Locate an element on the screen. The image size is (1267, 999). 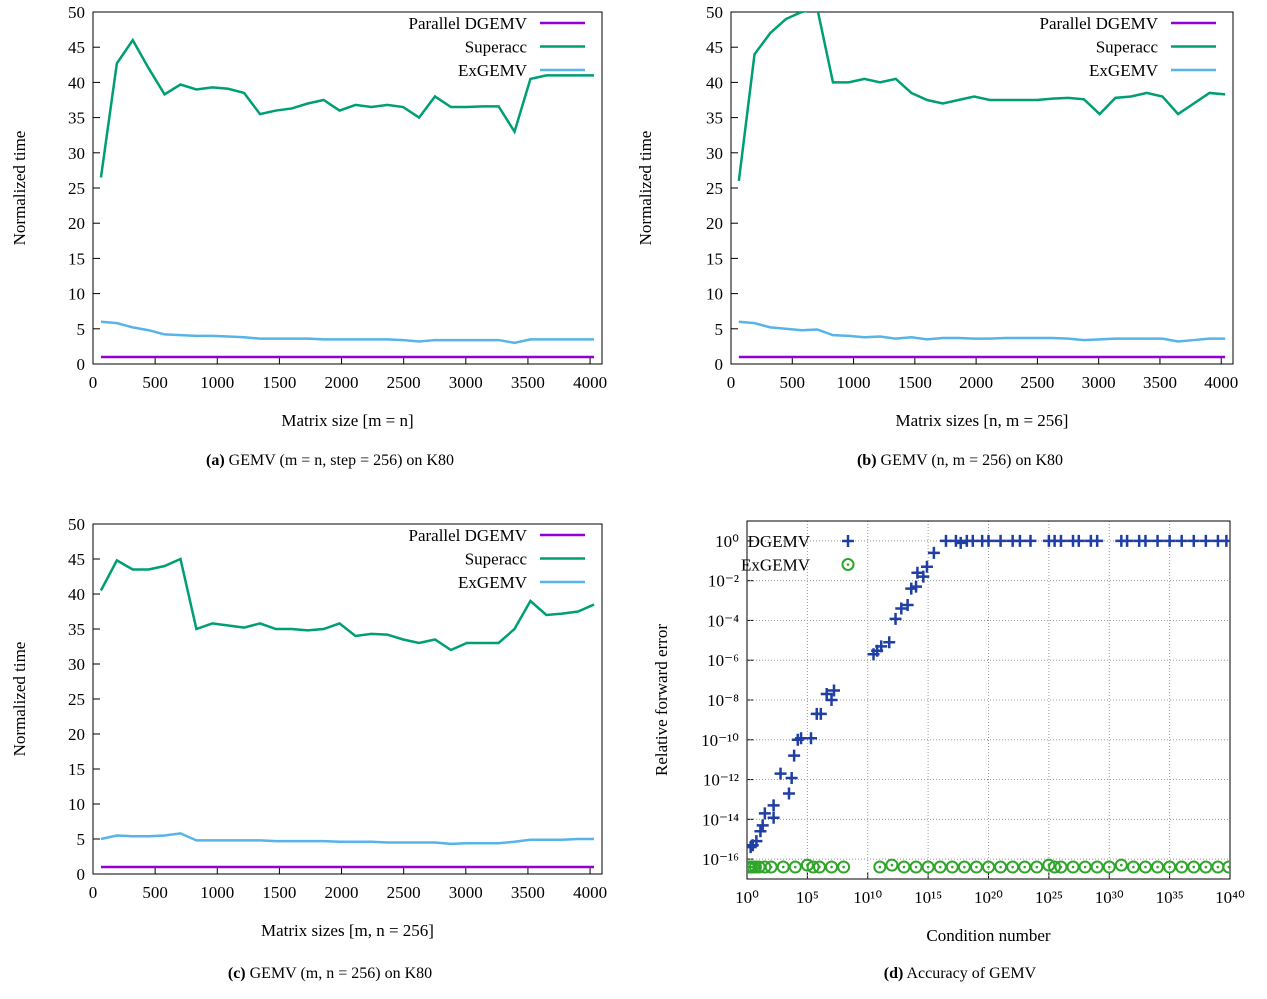
x-tick-label: 10³⁵ is located at coordinates (1170, 897).